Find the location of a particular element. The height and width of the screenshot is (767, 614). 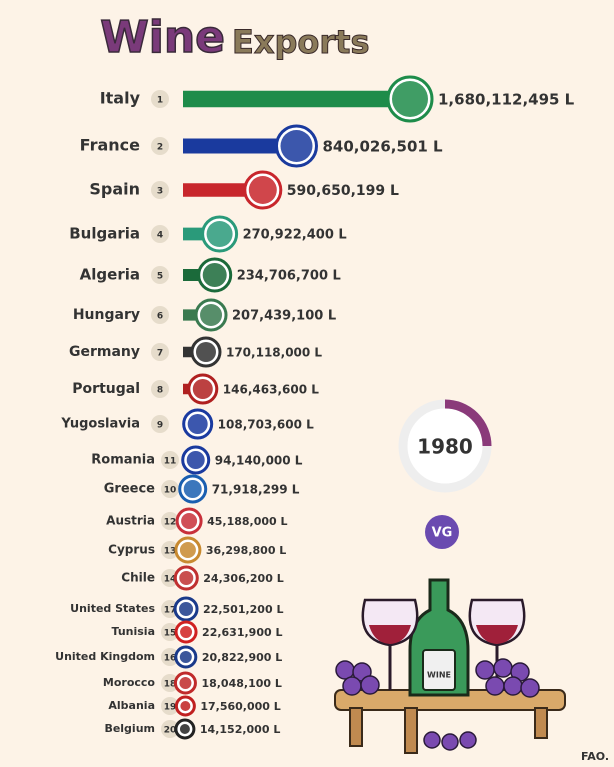

rank-label: 10 is located at coordinates (170, 491).